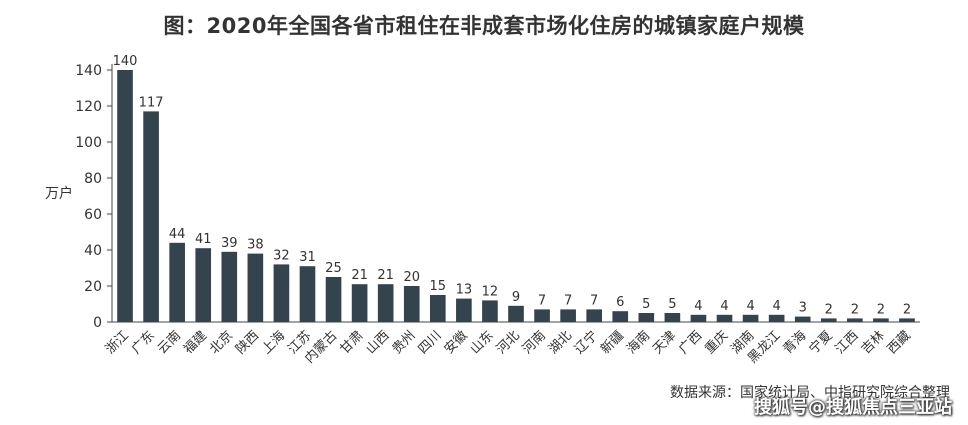 This screenshot has width=968, height=425. I want to click on x-tick-label: 河北, so click(508, 342).